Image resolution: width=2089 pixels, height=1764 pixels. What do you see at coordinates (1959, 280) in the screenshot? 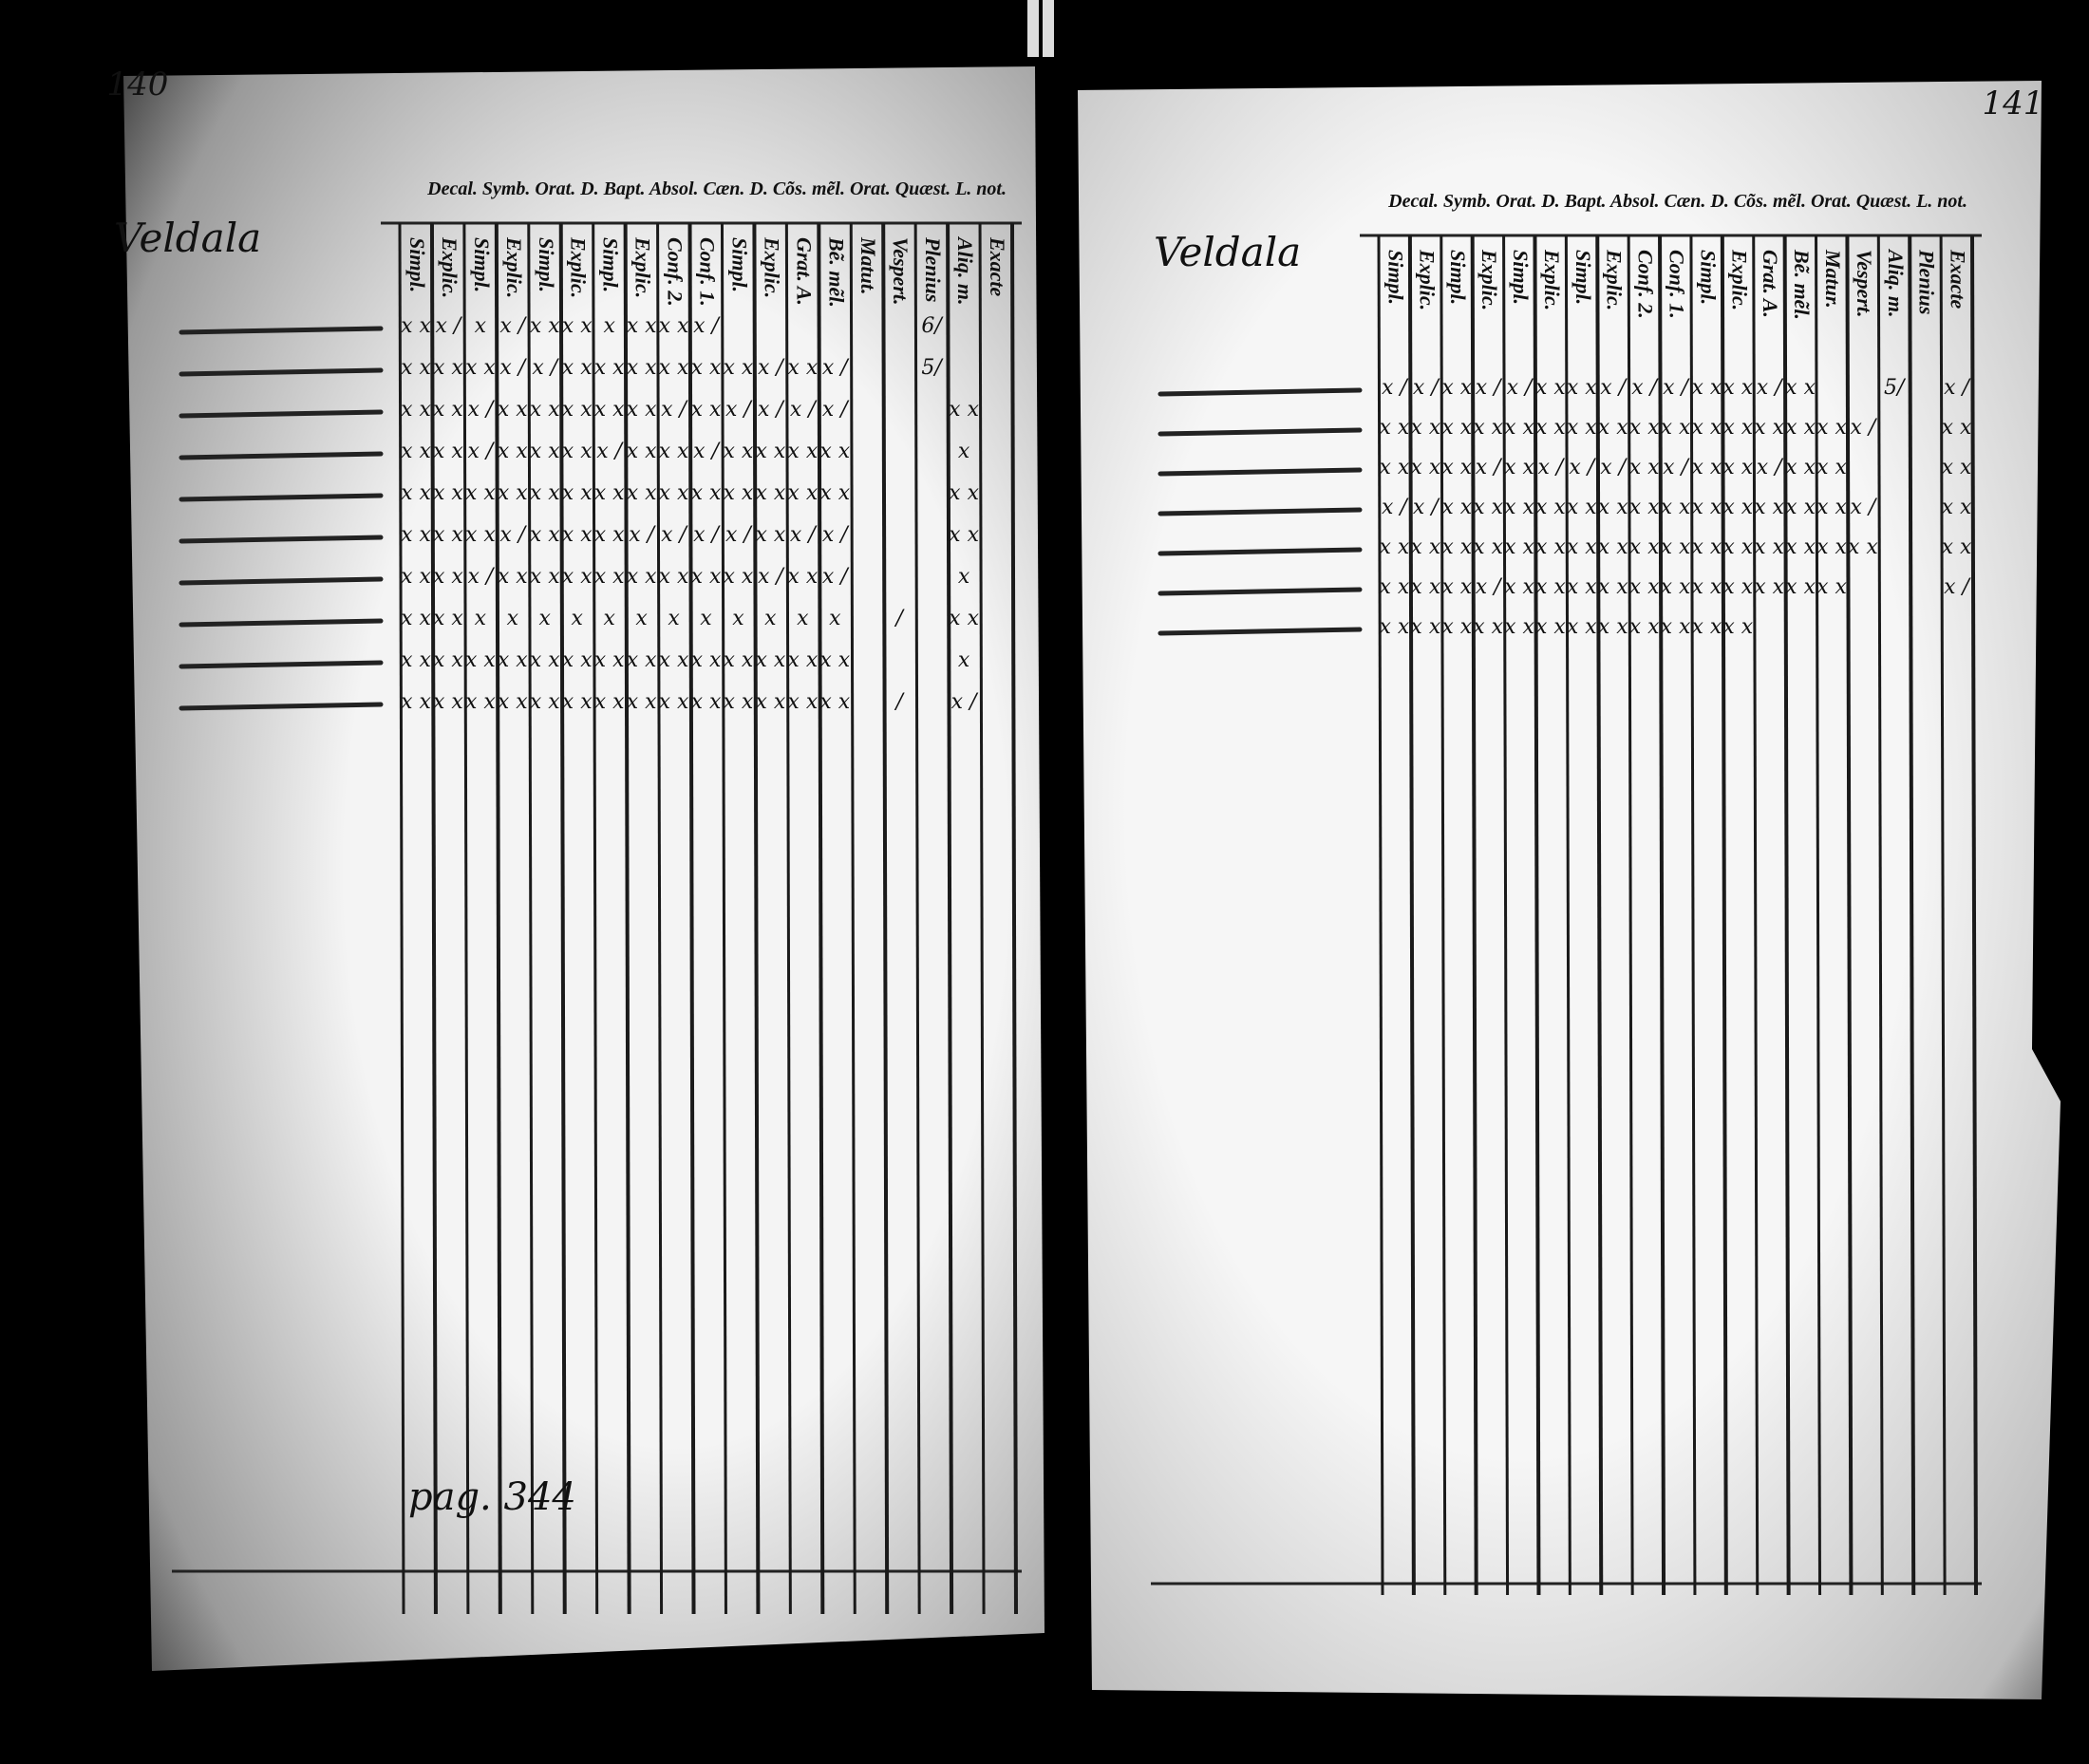
I see `column-header: Exacte` at bounding box center [1959, 280].